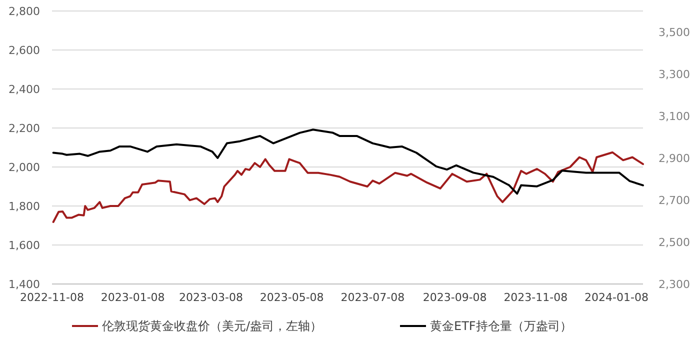 The width and height of the screenshot is (694, 338). I want to click on y2-tick-label: 3,500, so click(674, 32).